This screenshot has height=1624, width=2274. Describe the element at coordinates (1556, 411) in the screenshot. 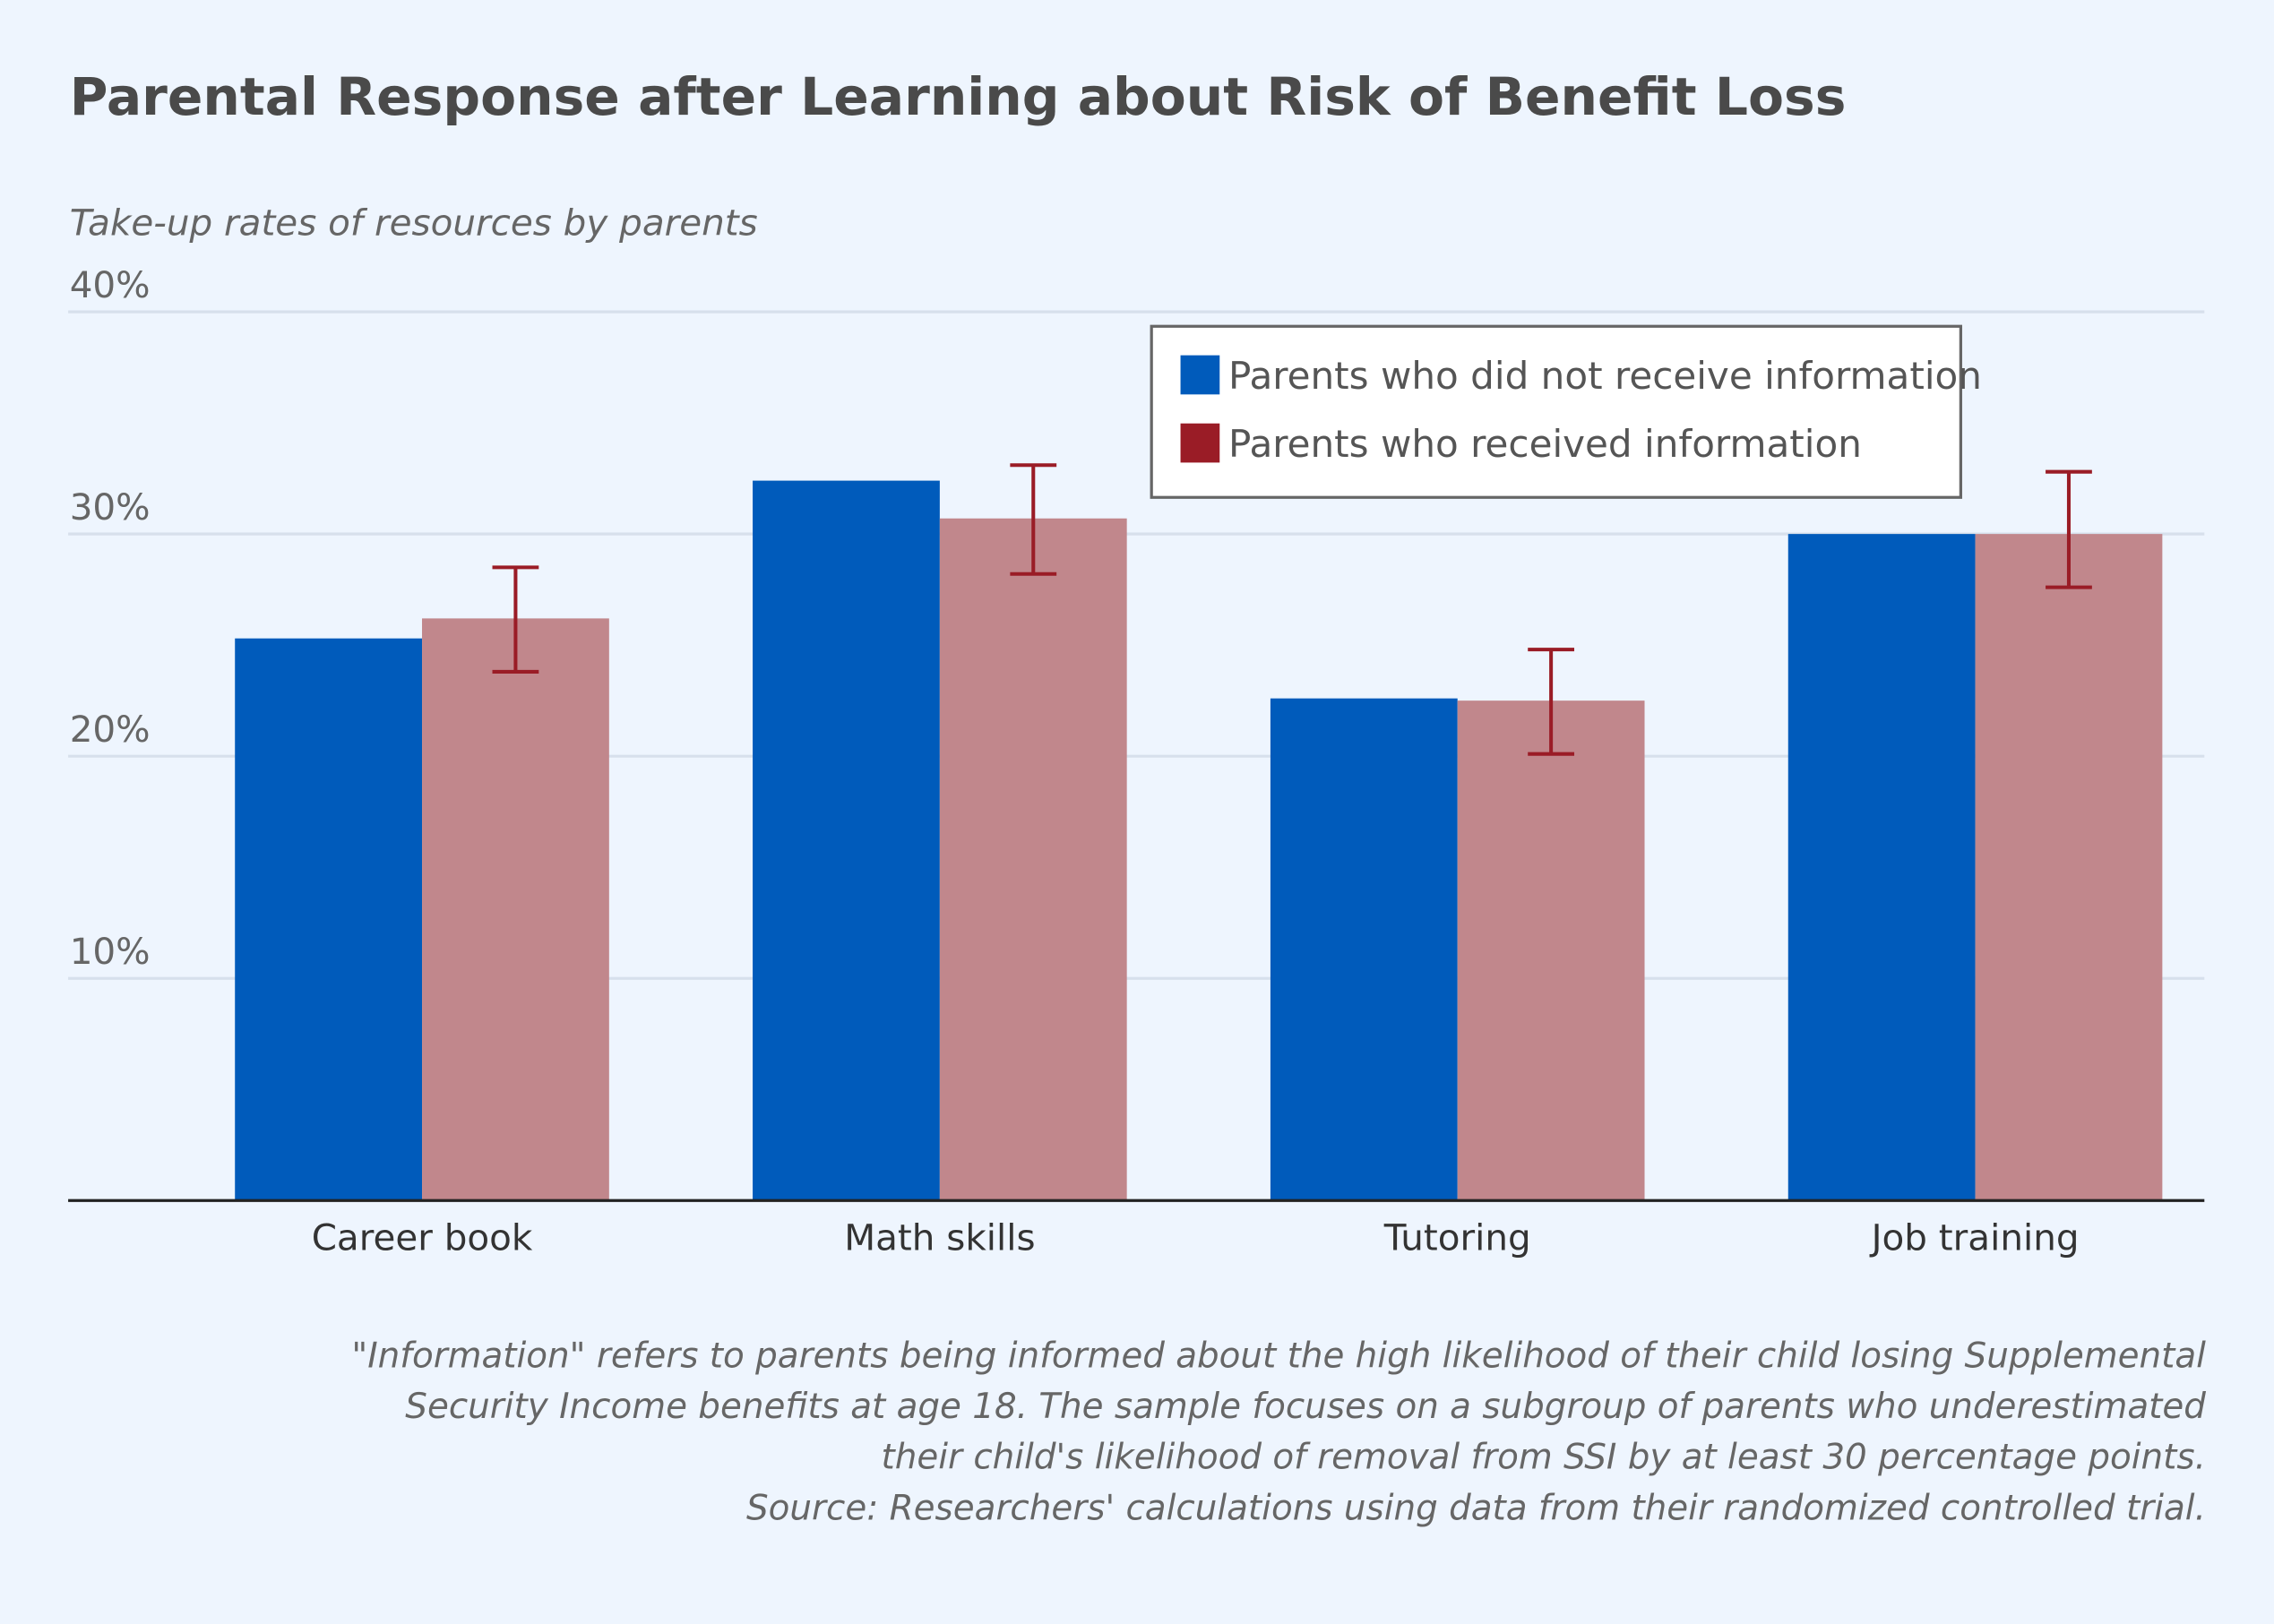

I see `legend-box` at that location.